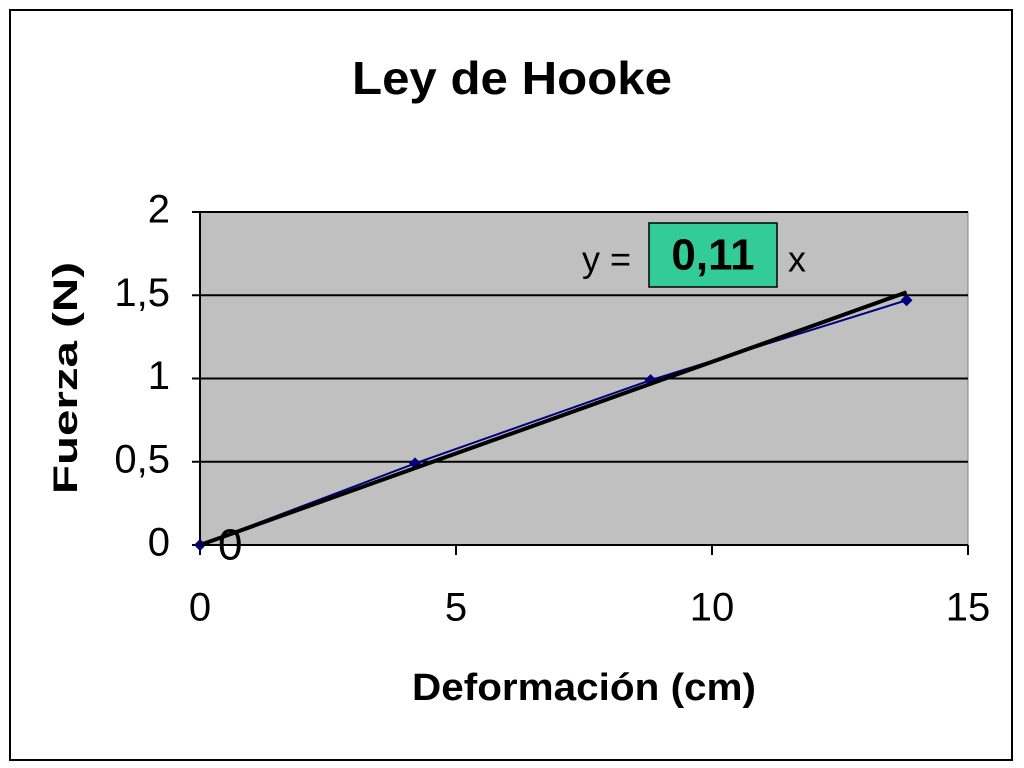 This screenshot has height=768, width=1024. I want to click on y-tick-label: 0, so click(159, 543).